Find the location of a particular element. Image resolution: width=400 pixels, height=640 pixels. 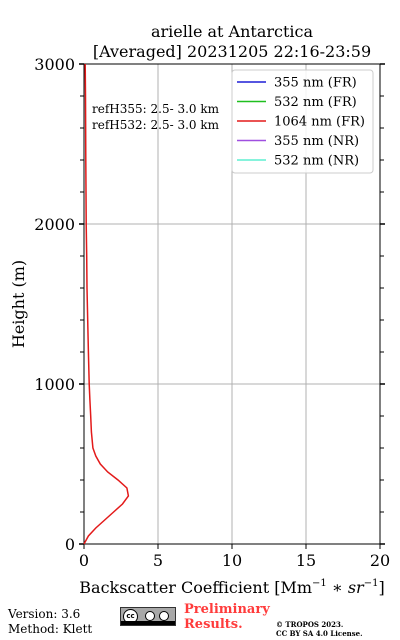

x-axis-label-units: [Mm is located at coordinates (293, 587).